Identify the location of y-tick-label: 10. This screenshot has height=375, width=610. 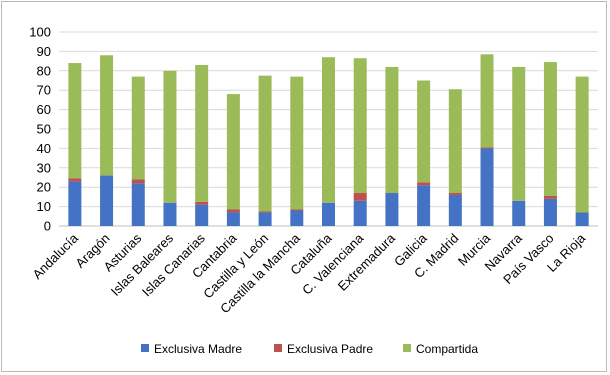
(44, 206).